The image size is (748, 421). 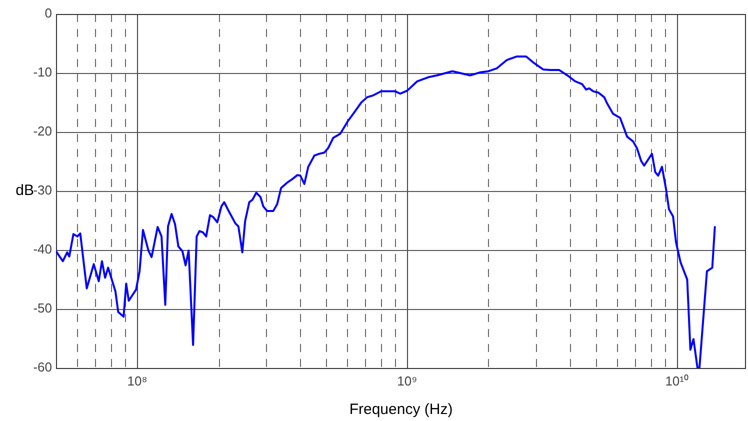 What do you see at coordinates (42, 308) in the screenshot?
I see `y-tick-label: -50` at bounding box center [42, 308].